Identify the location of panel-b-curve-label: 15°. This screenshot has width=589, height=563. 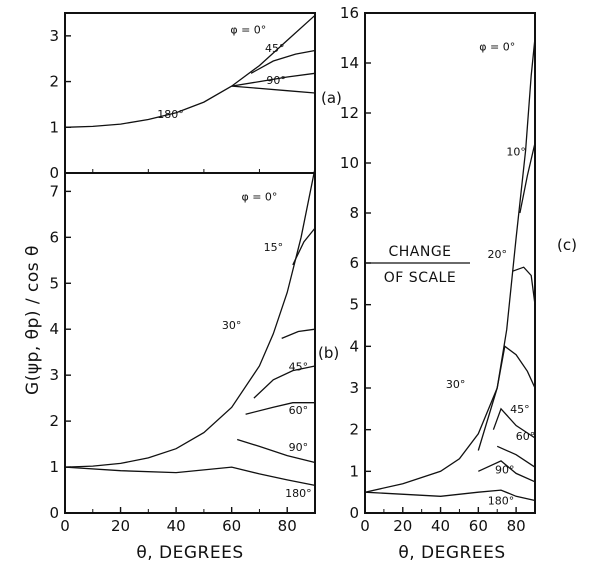
(274, 247).